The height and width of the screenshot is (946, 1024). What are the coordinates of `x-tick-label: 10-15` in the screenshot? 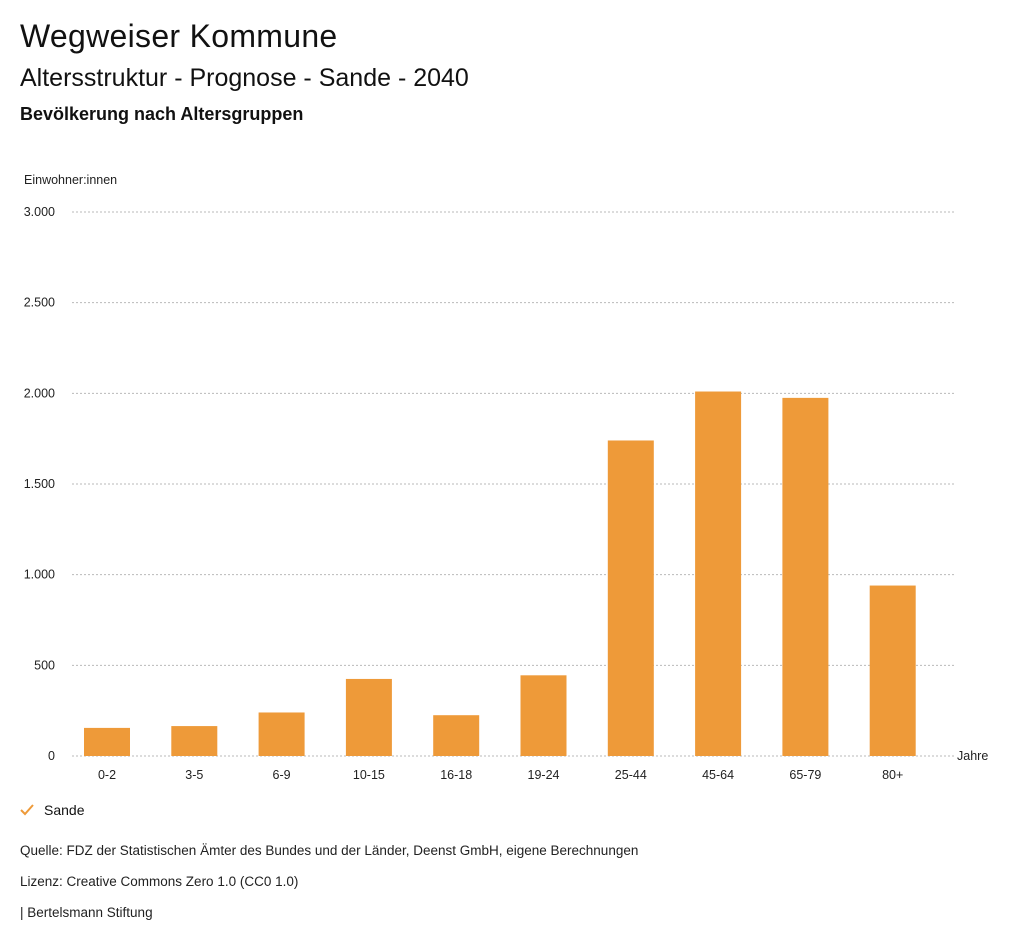 It's located at (369, 775).